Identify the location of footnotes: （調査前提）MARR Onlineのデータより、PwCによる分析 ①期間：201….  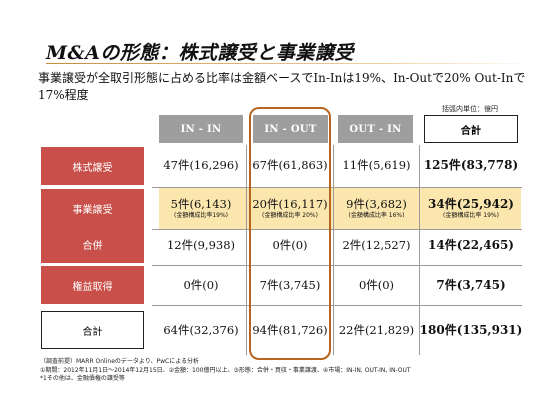
(290, 371).